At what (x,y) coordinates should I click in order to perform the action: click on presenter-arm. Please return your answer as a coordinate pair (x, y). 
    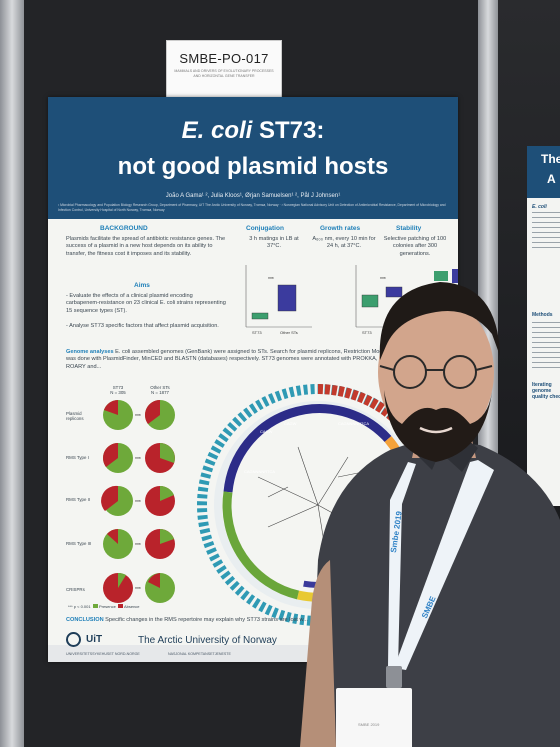
    Looking at the image, I should click on (318, 653).